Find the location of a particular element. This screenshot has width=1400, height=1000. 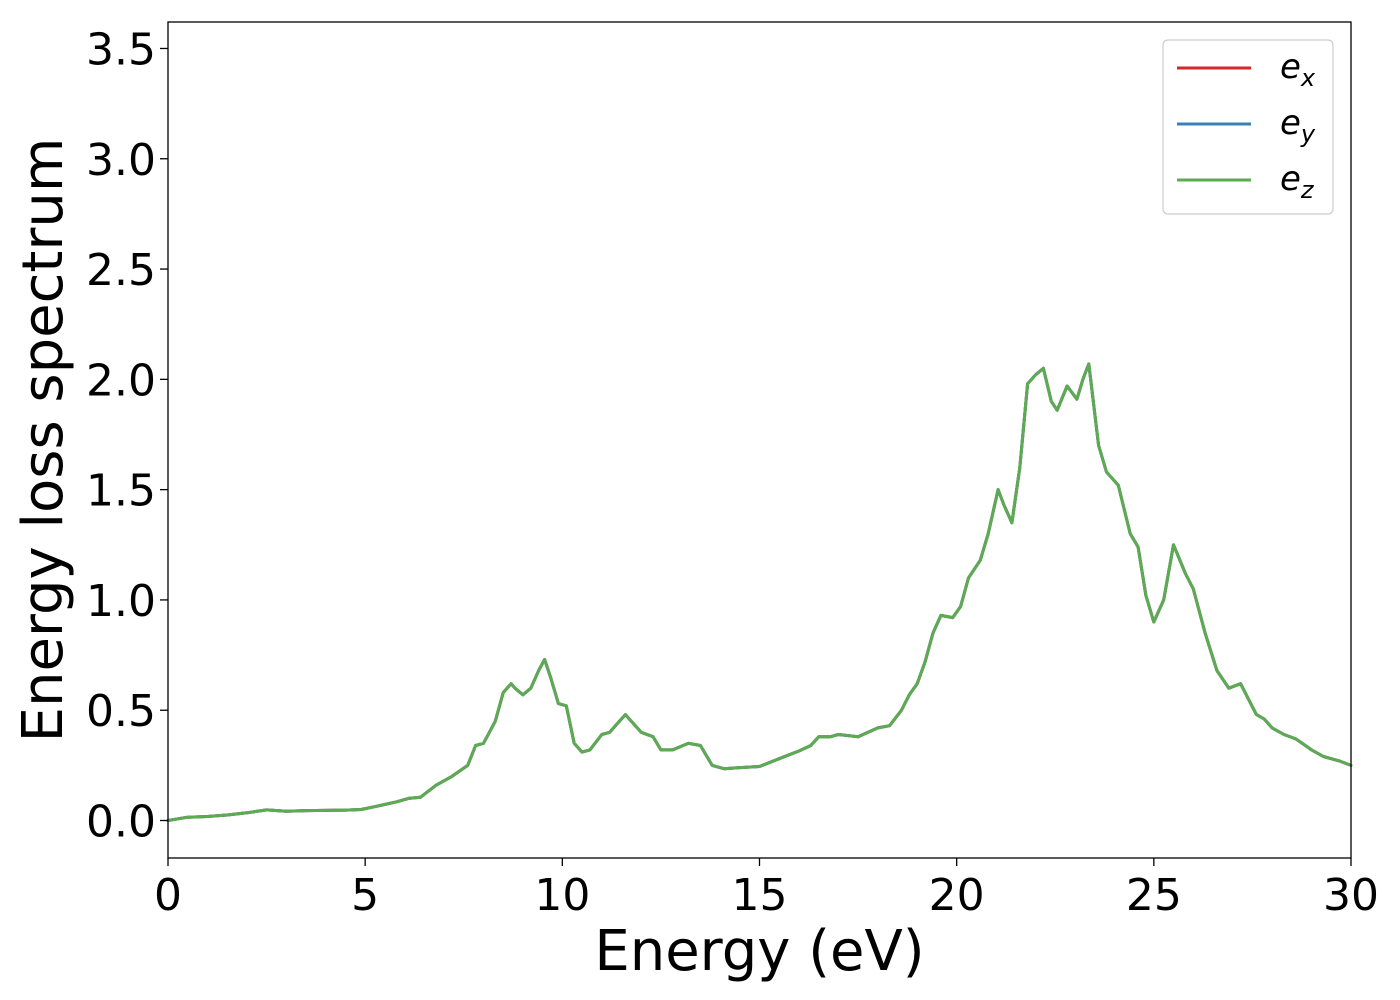

y-tick-label: 1.0 is located at coordinates (121, 601).